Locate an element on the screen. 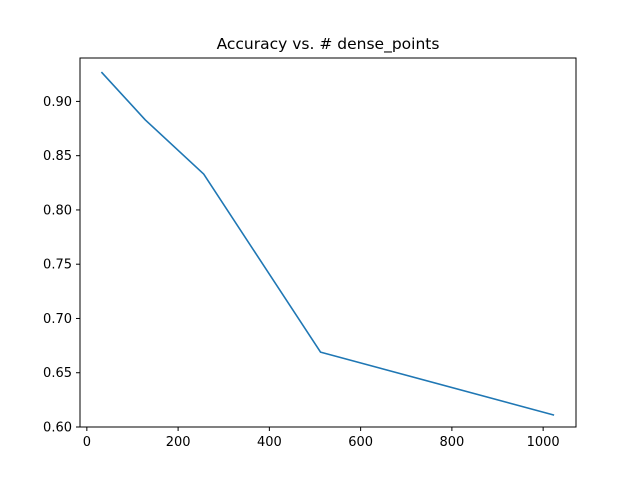 The image size is (640, 480). x-tick-label: 1000 is located at coordinates (543, 442).